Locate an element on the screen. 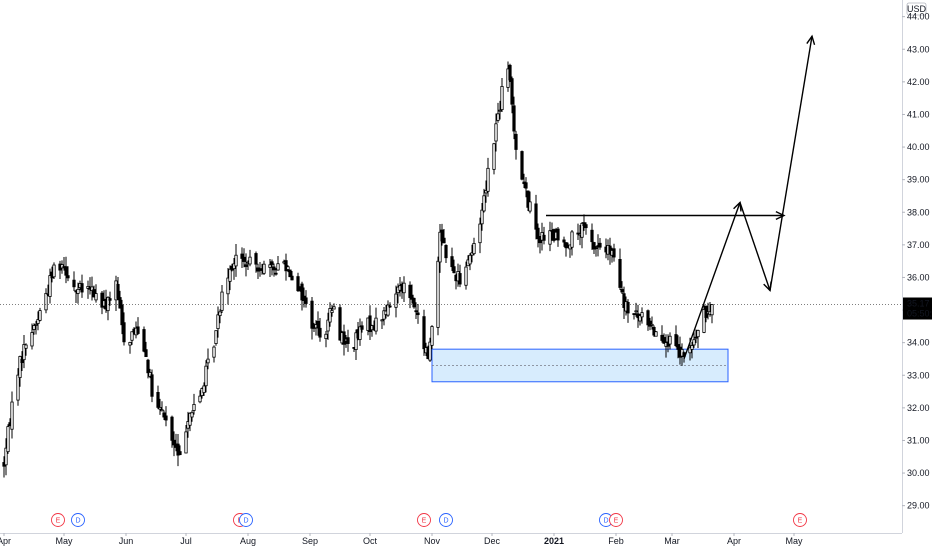 The width and height of the screenshot is (932, 550). countdown-label: 05:50:4 is located at coordinates (919, 314).